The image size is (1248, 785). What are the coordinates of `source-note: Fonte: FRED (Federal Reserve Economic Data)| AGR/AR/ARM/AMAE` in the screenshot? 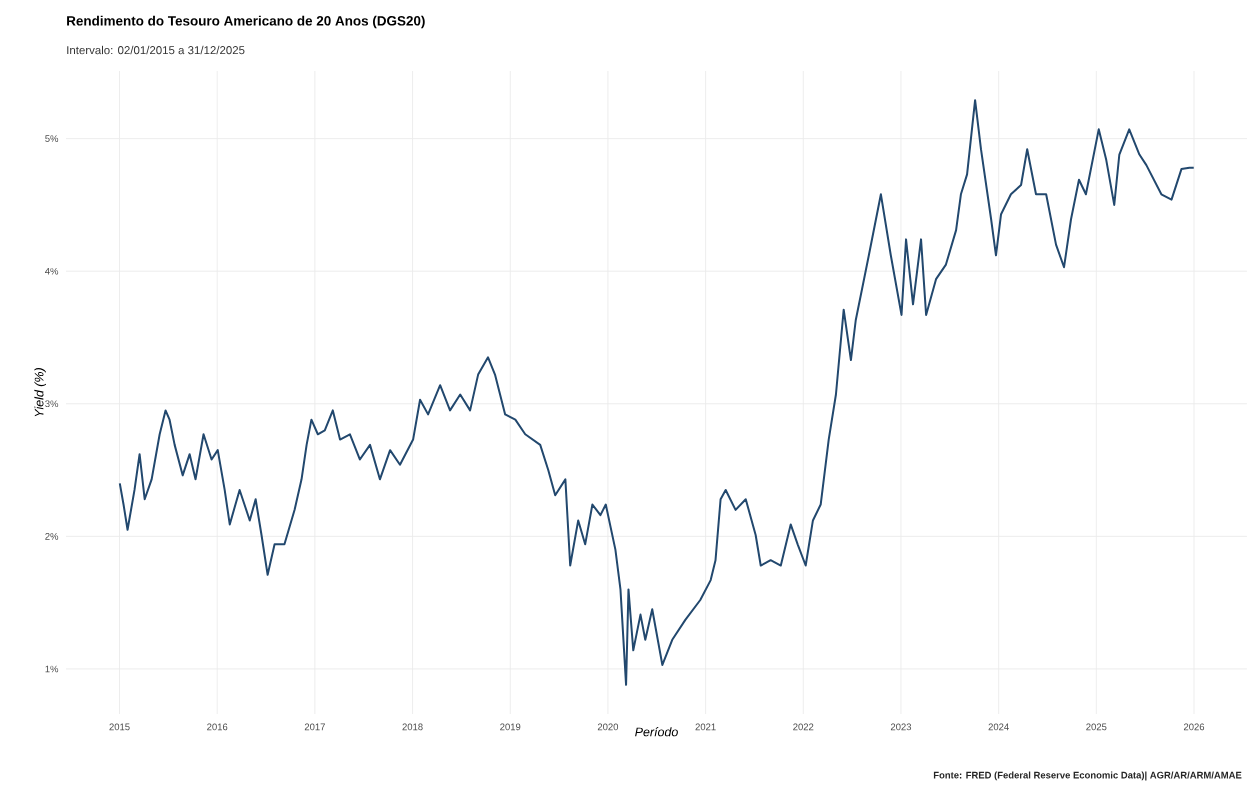 It's located at (1087, 776).